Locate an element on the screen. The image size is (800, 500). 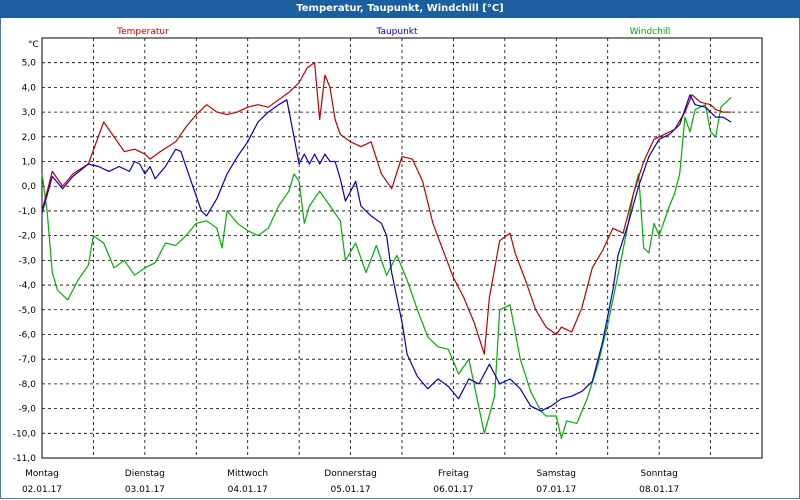
y-tick-label: -3,0 is located at coordinates (27, 261).